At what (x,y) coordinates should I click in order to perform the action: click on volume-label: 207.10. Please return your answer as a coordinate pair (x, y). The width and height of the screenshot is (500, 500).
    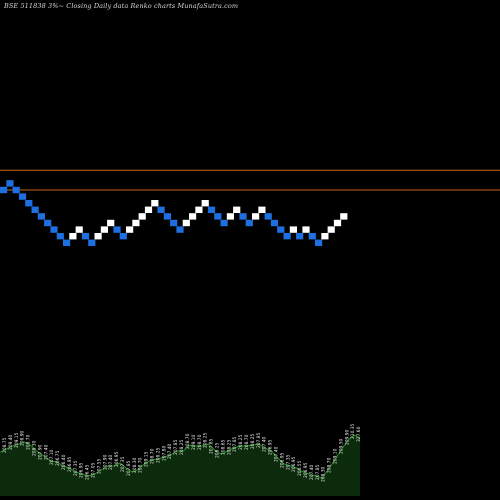
    Looking at the image, I should click on (52, 457).